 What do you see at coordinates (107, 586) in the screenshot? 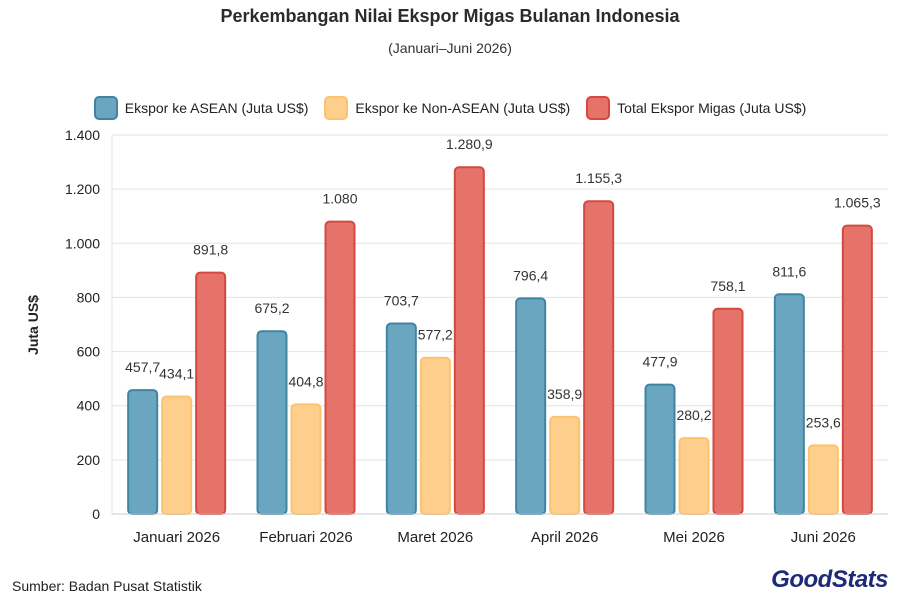
I see `source-note: Sumber: Badan Pusat Statistik` at bounding box center [107, 586].